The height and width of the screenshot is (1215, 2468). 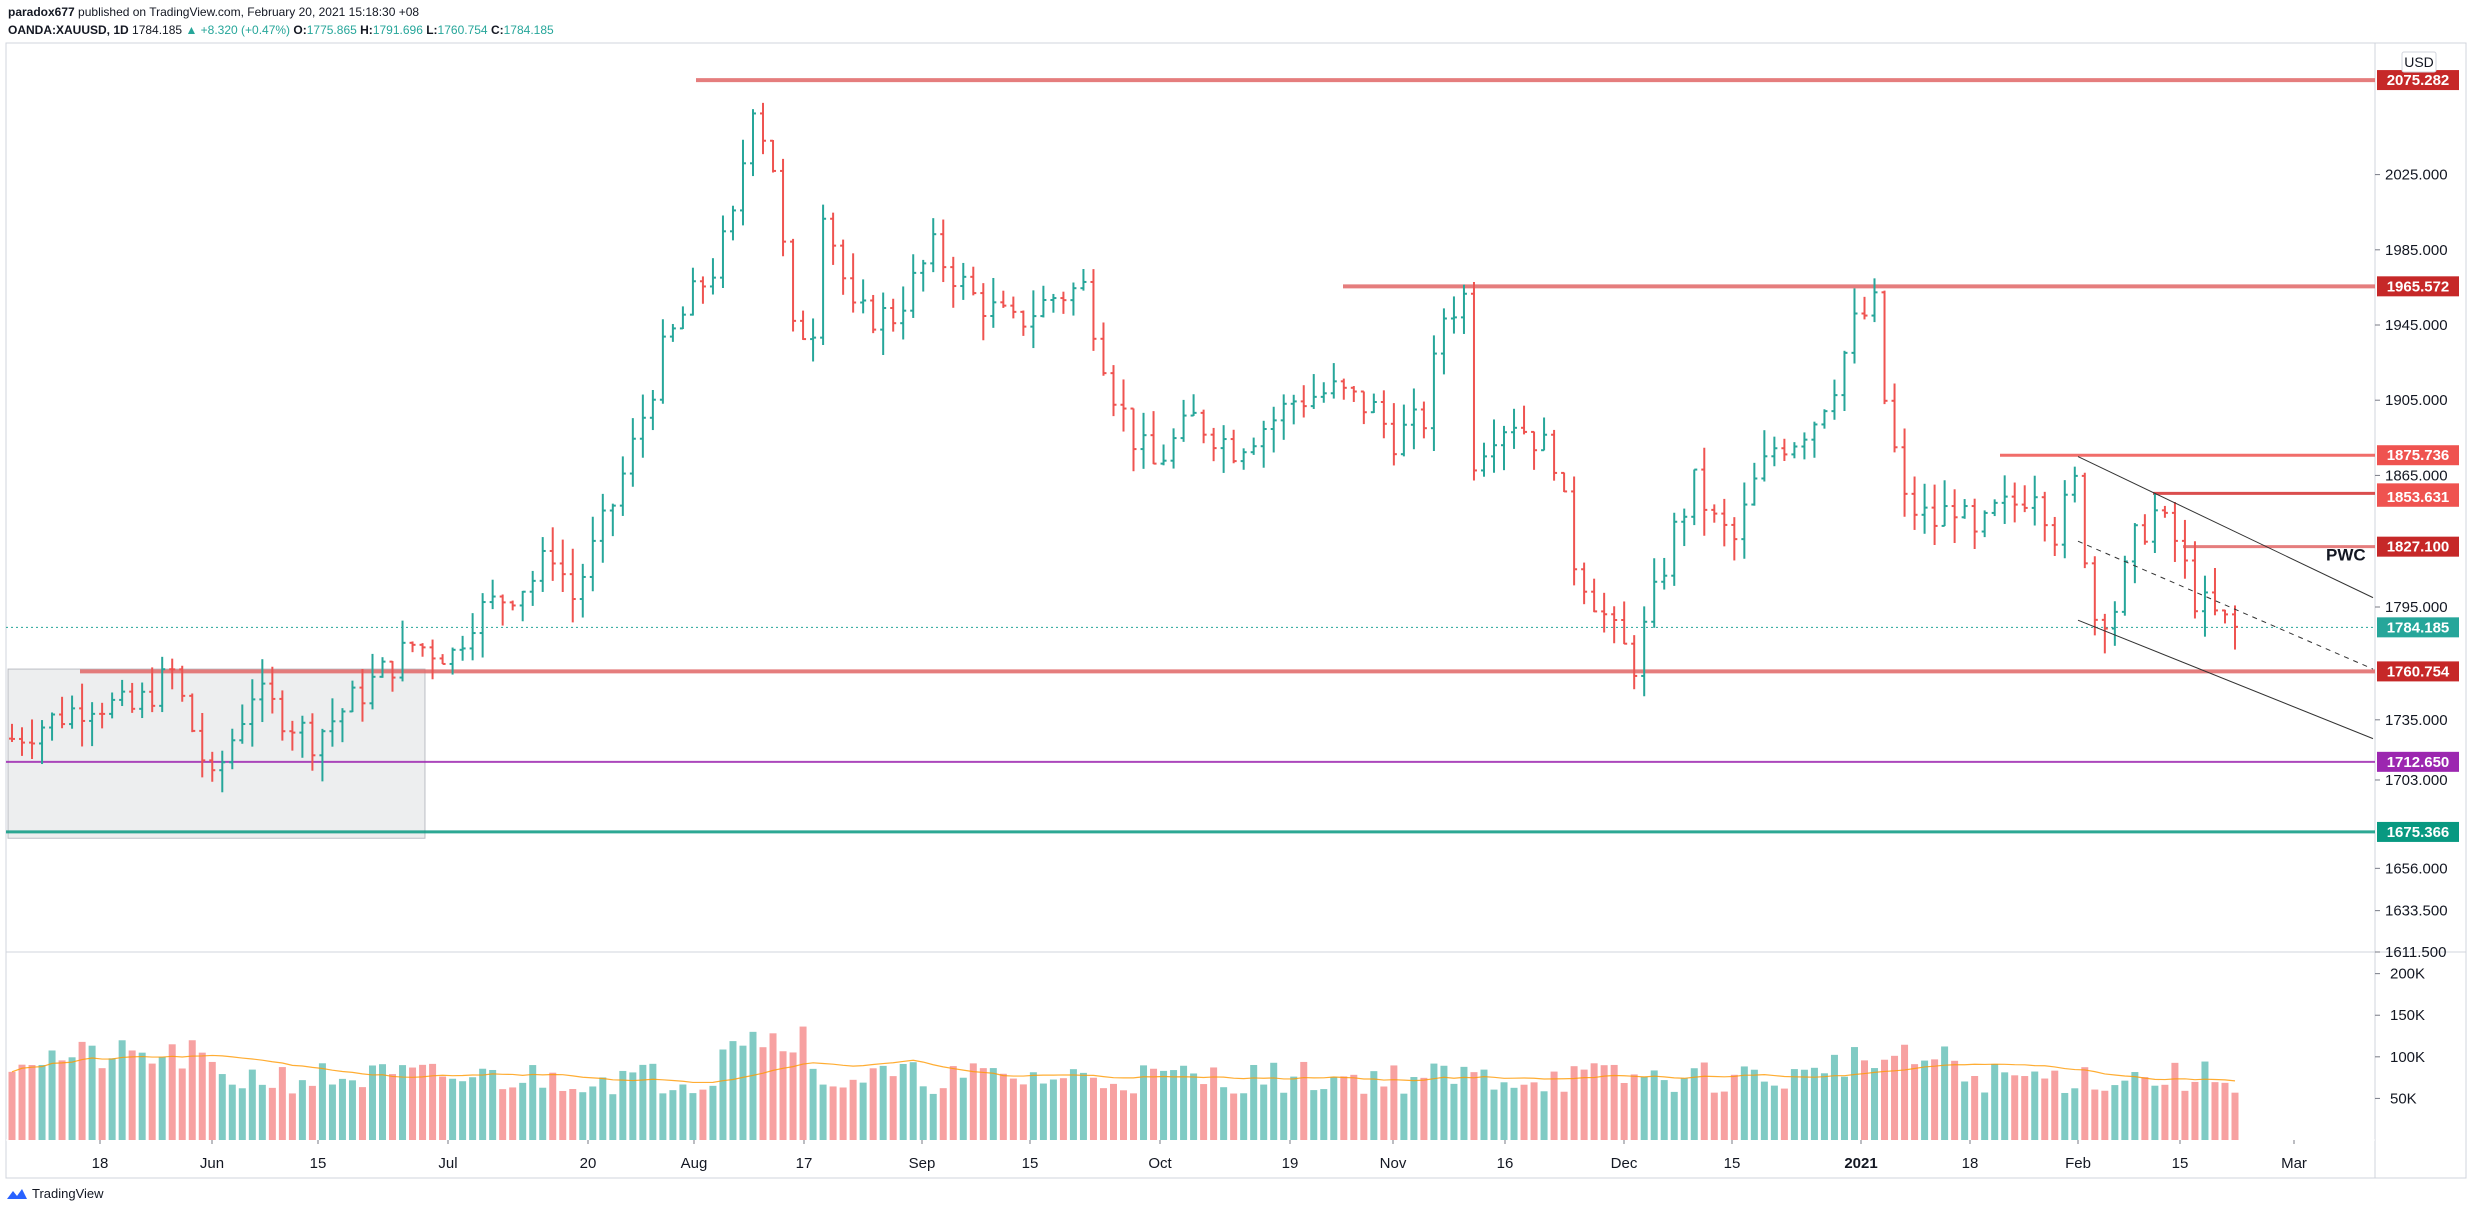 What do you see at coordinates (1860, 1163) in the screenshot?
I see `x-tick-label: 2021` at bounding box center [1860, 1163].